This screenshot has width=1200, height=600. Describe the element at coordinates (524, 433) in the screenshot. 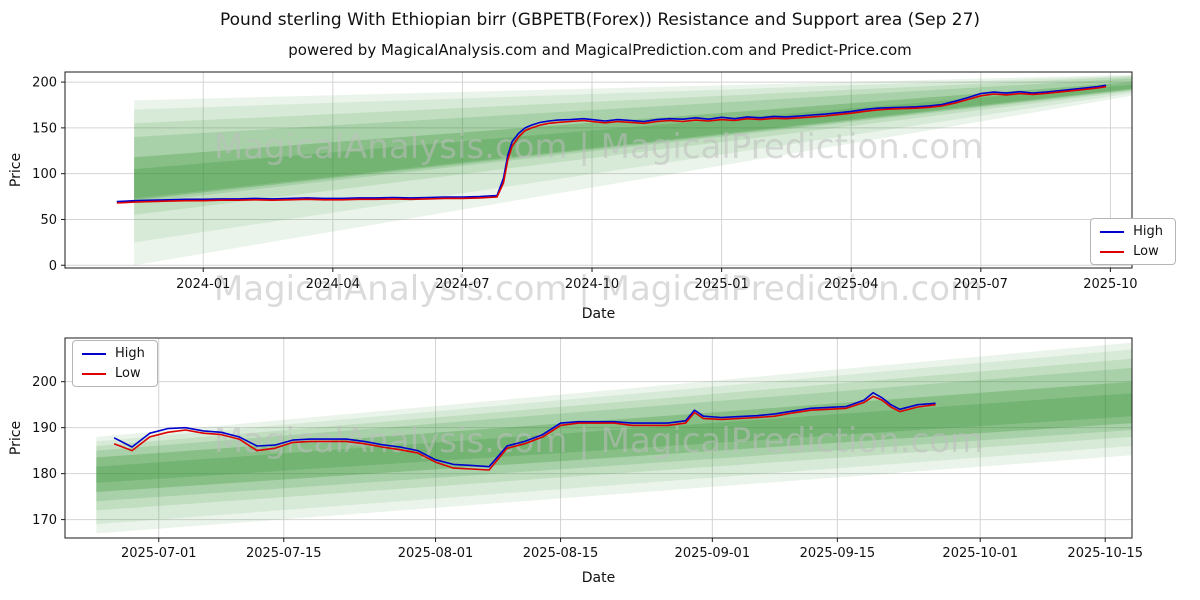

I see `series-low-line` at that location.